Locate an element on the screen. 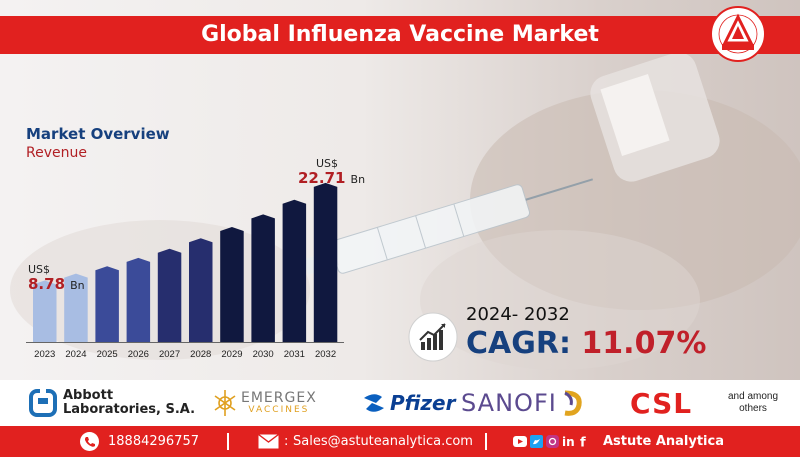 The height and width of the screenshot is (457, 800). bar-2024 is located at coordinates (76, 307).